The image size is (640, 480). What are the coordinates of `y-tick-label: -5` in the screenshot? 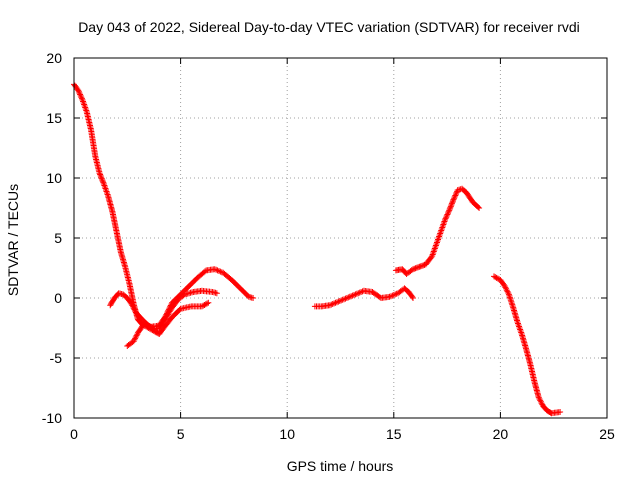 It's located at (56, 358).